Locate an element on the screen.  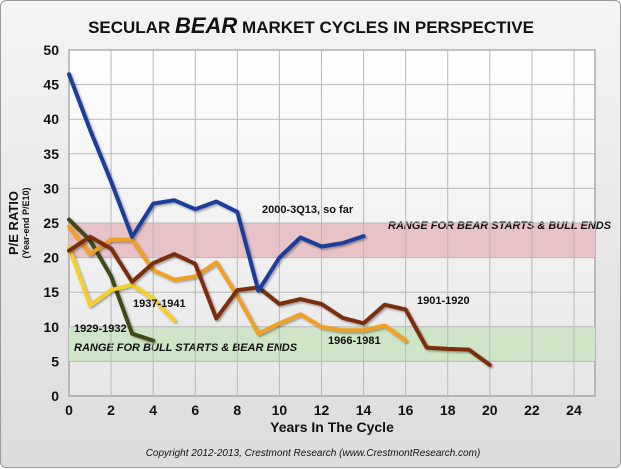
x-tick-1: 2 is located at coordinates (111, 410).